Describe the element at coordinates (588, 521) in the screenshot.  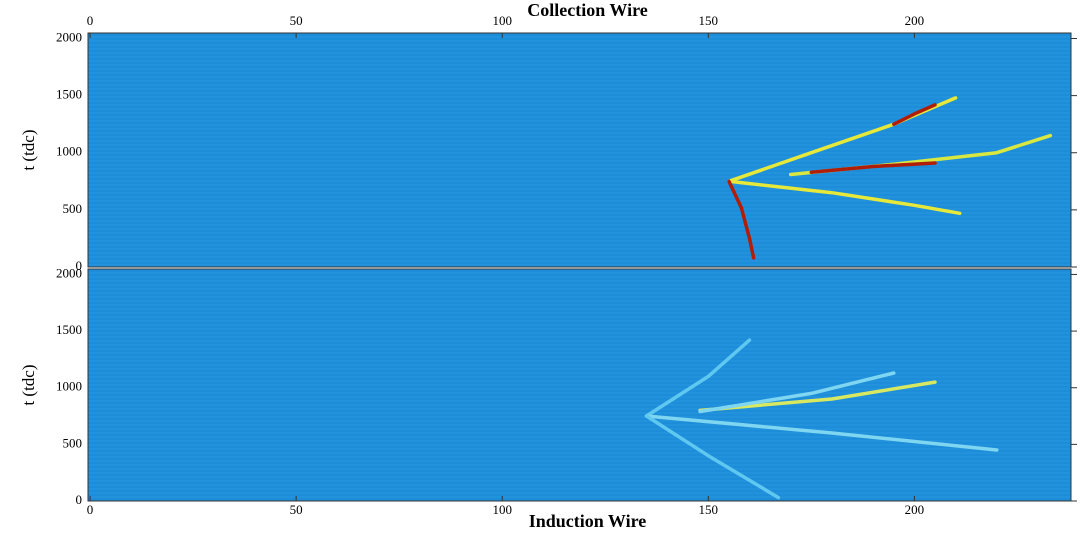
I see `x-axis-title: Induction Wire` at that location.